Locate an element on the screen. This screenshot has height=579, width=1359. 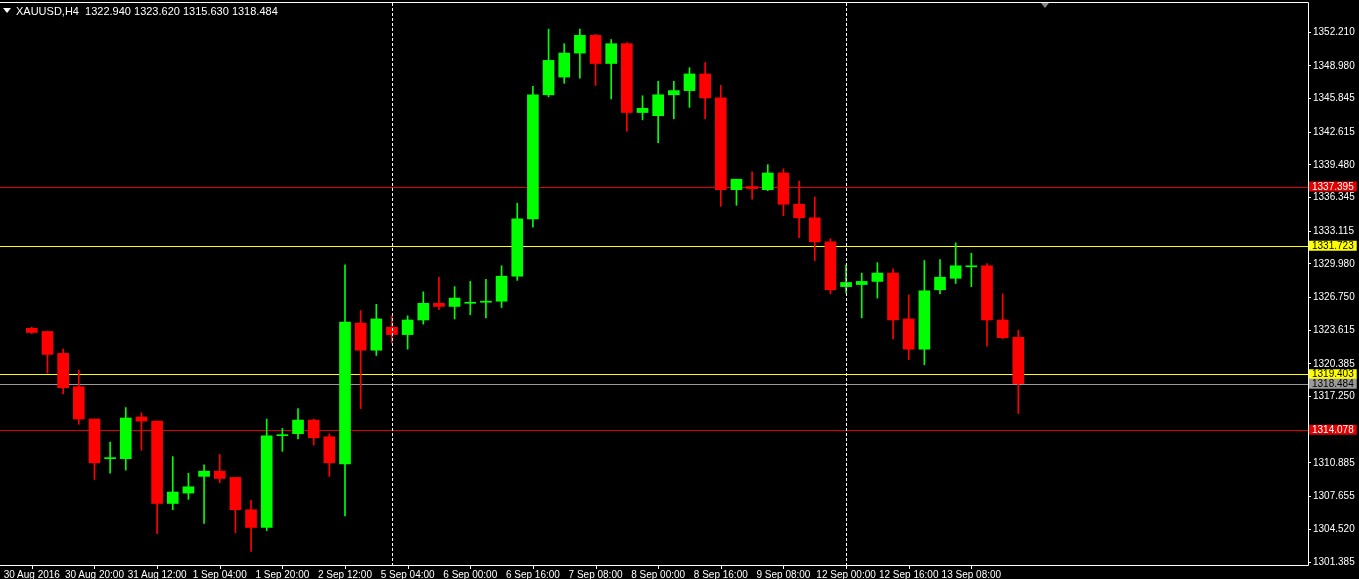
y-tick-label: 1339.480 is located at coordinates (1334, 164).